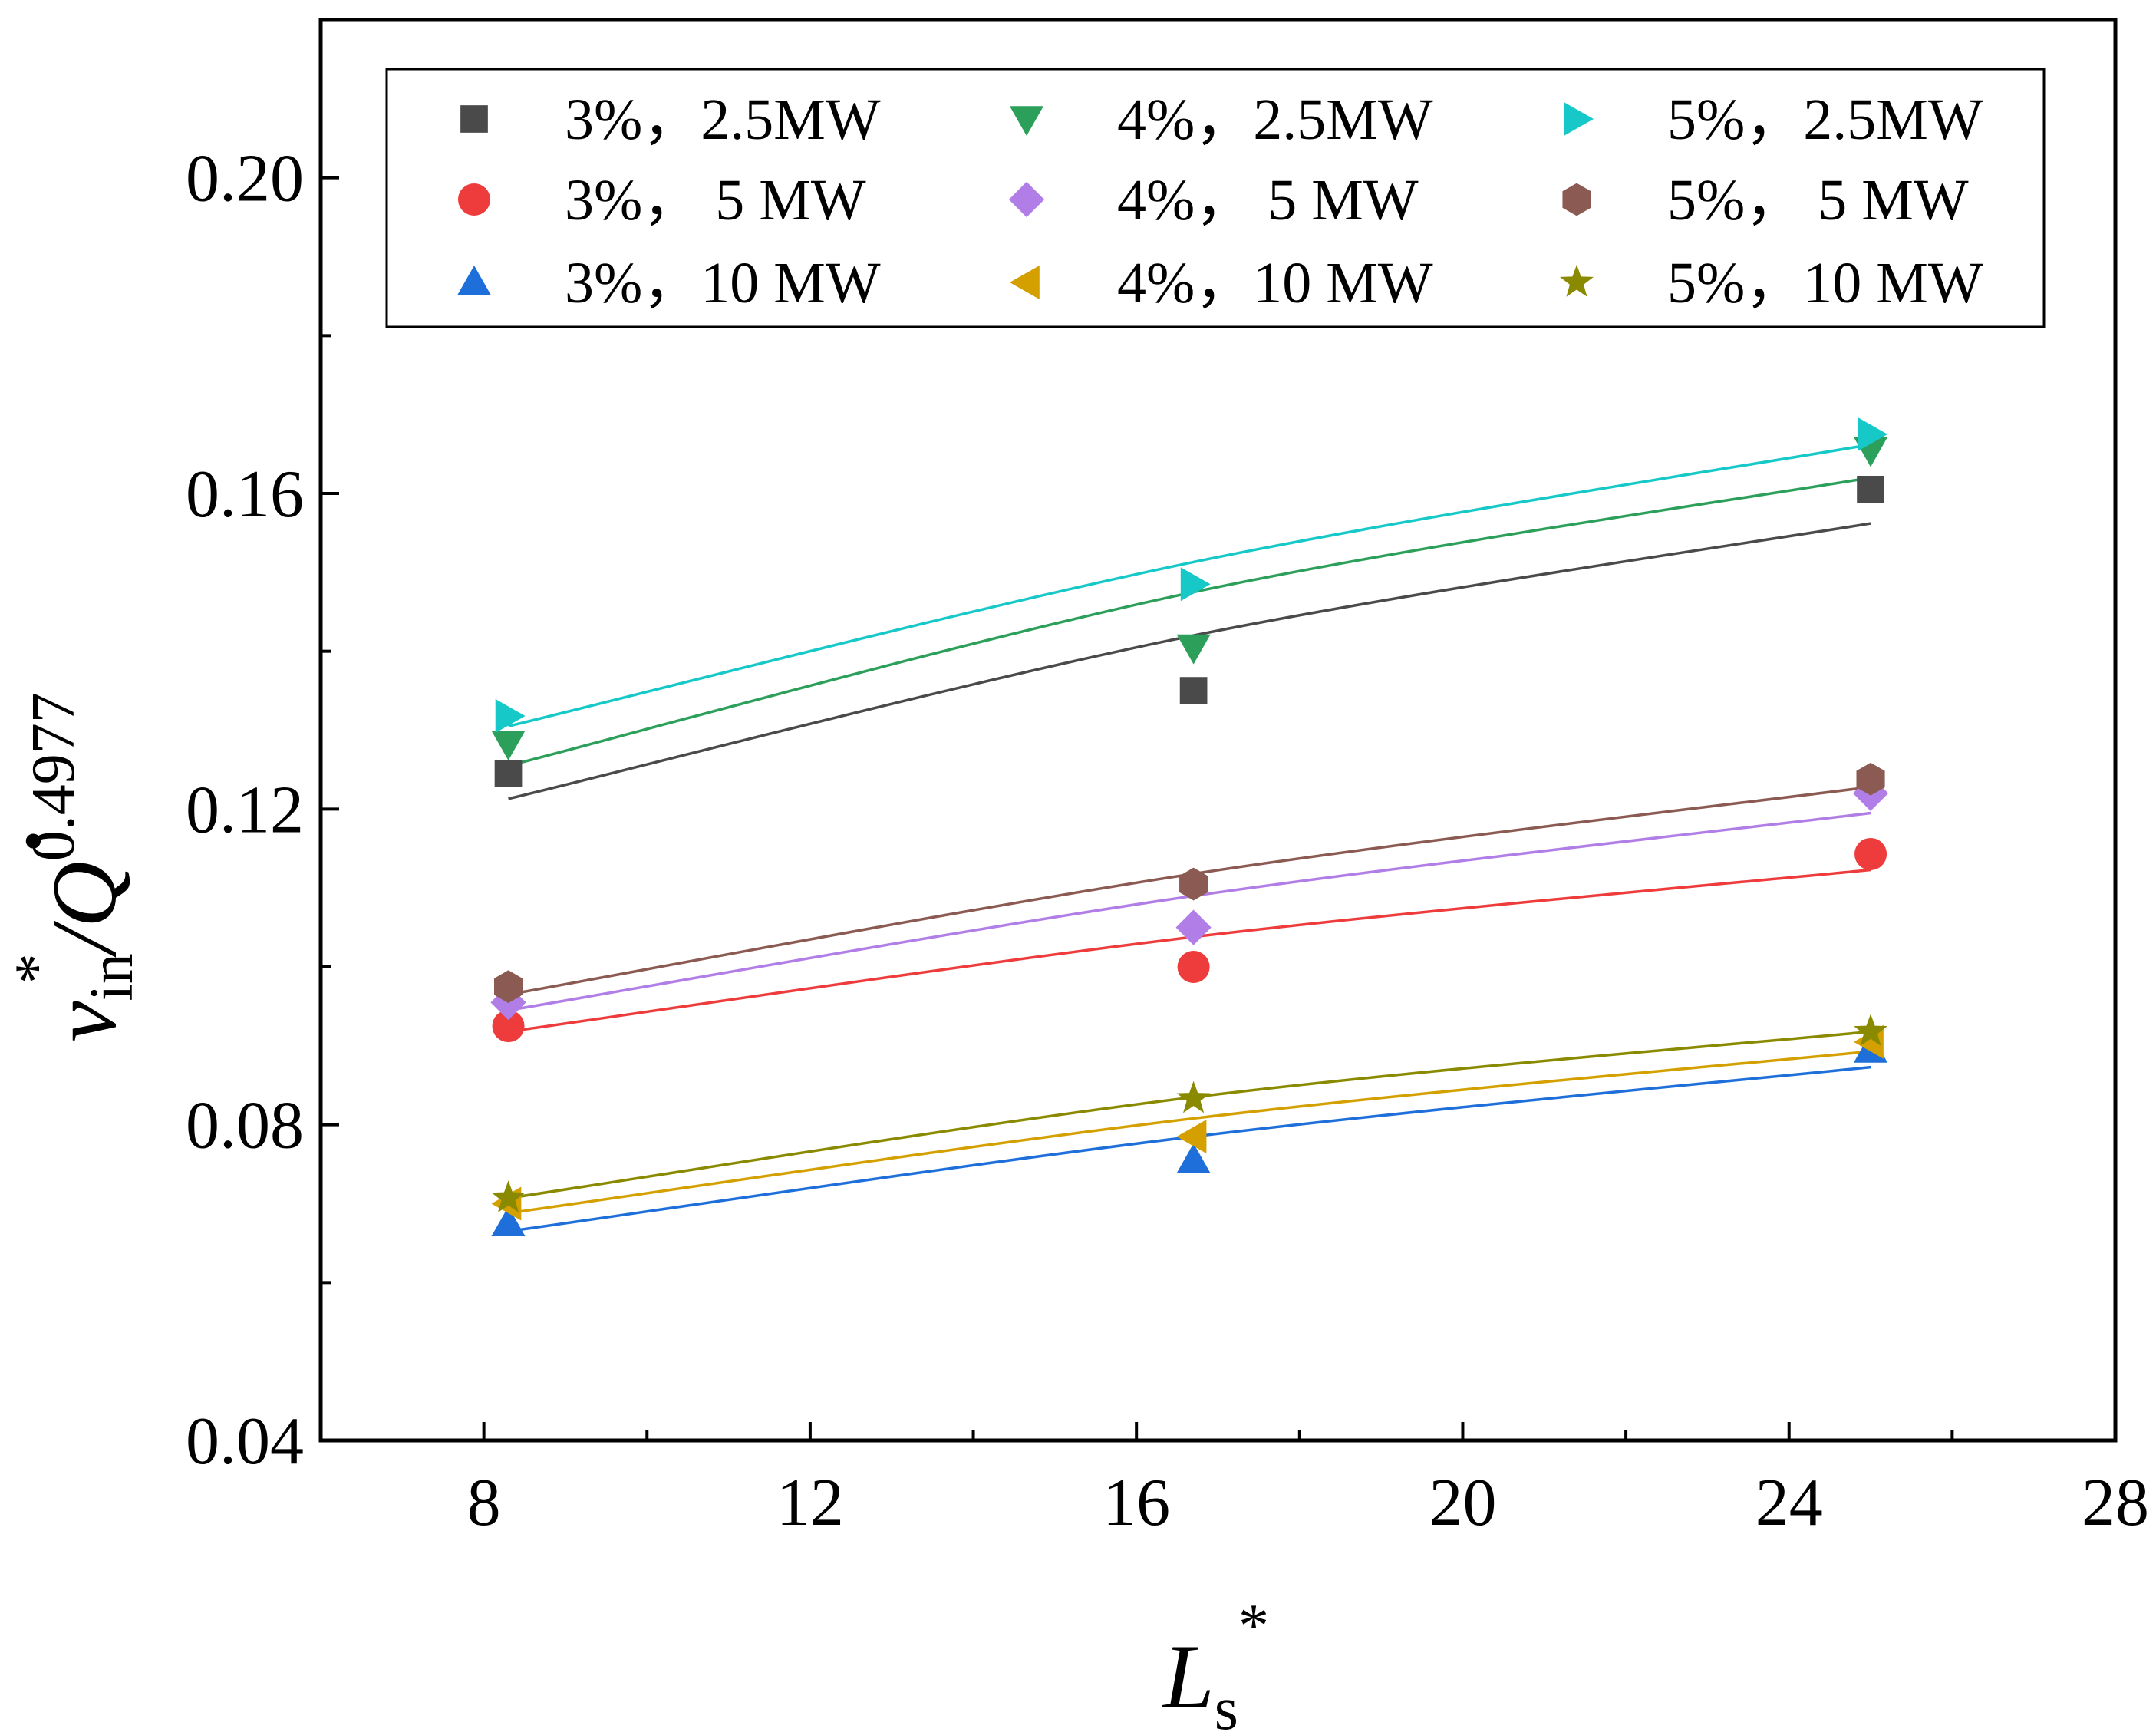 The image size is (2156, 1732). Describe the element at coordinates (245, 810) in the screenshot. I see `y-tick-label: 0.12` at that location.